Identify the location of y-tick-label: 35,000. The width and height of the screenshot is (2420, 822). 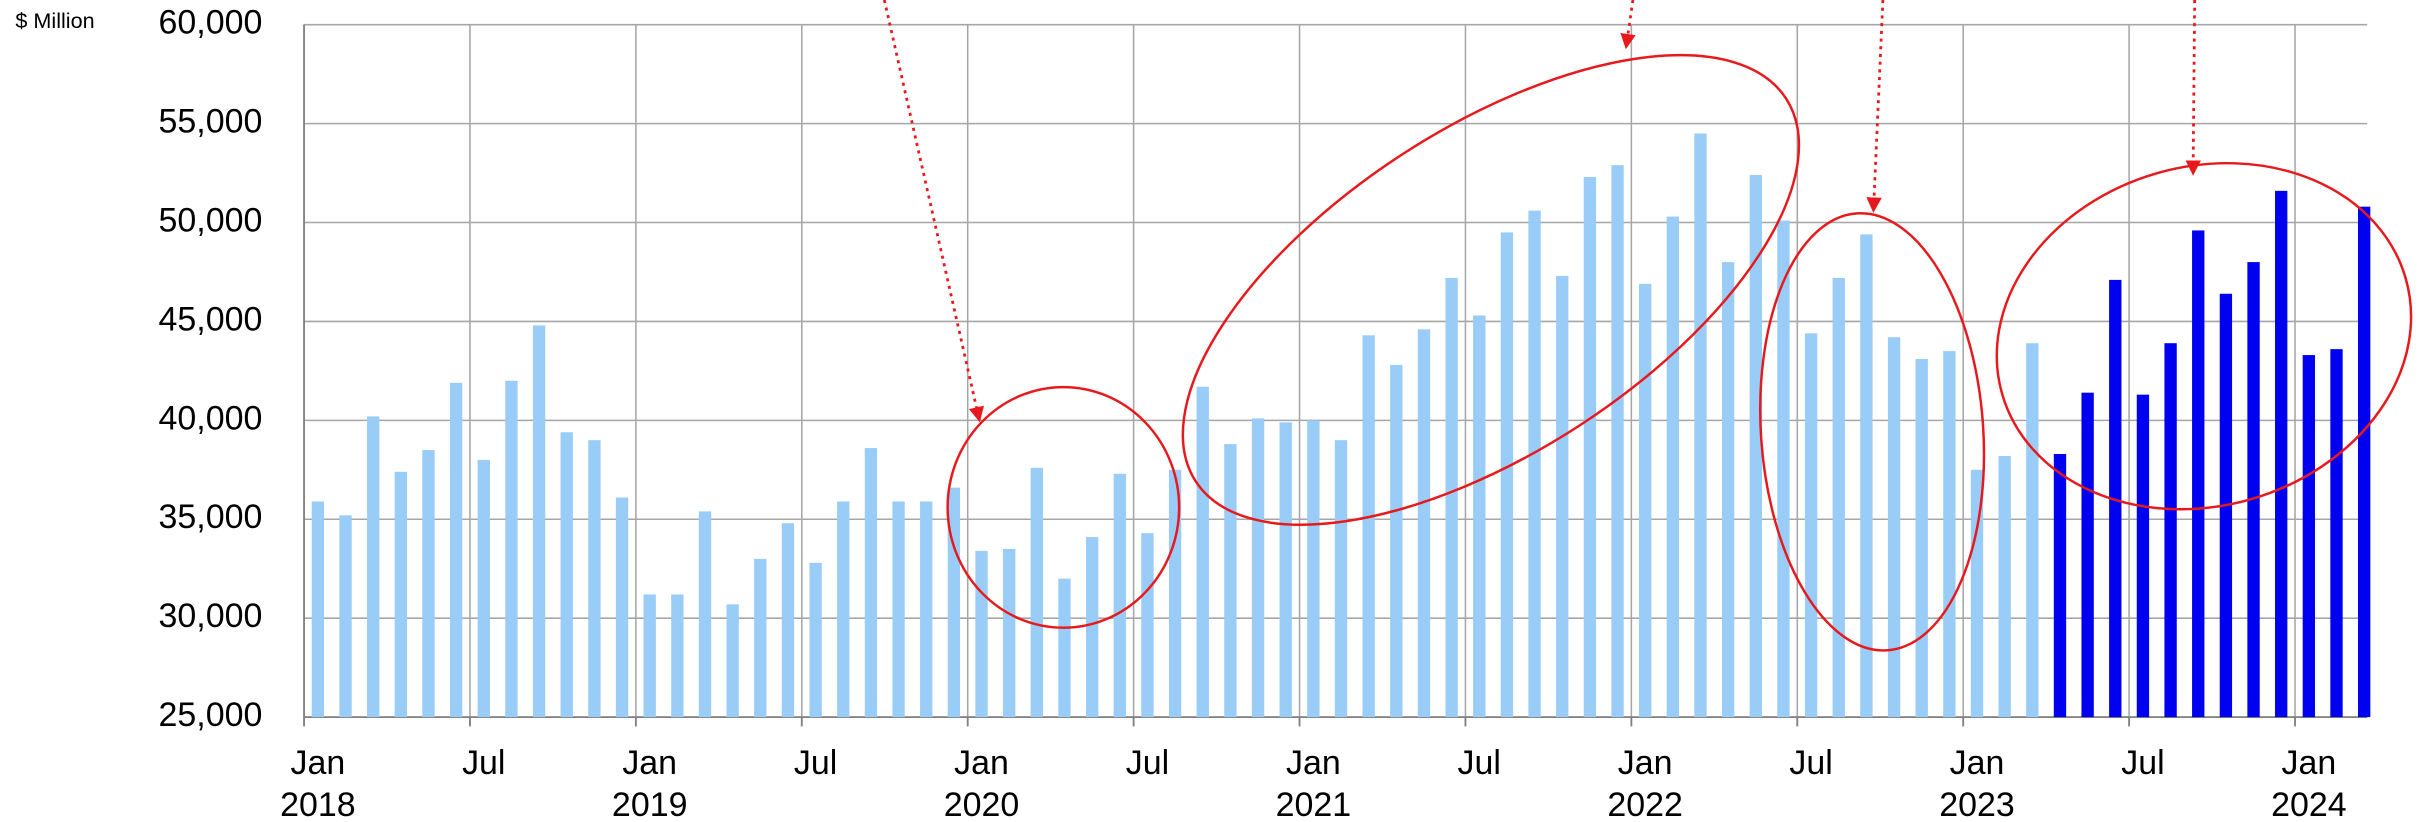
(211, 517).